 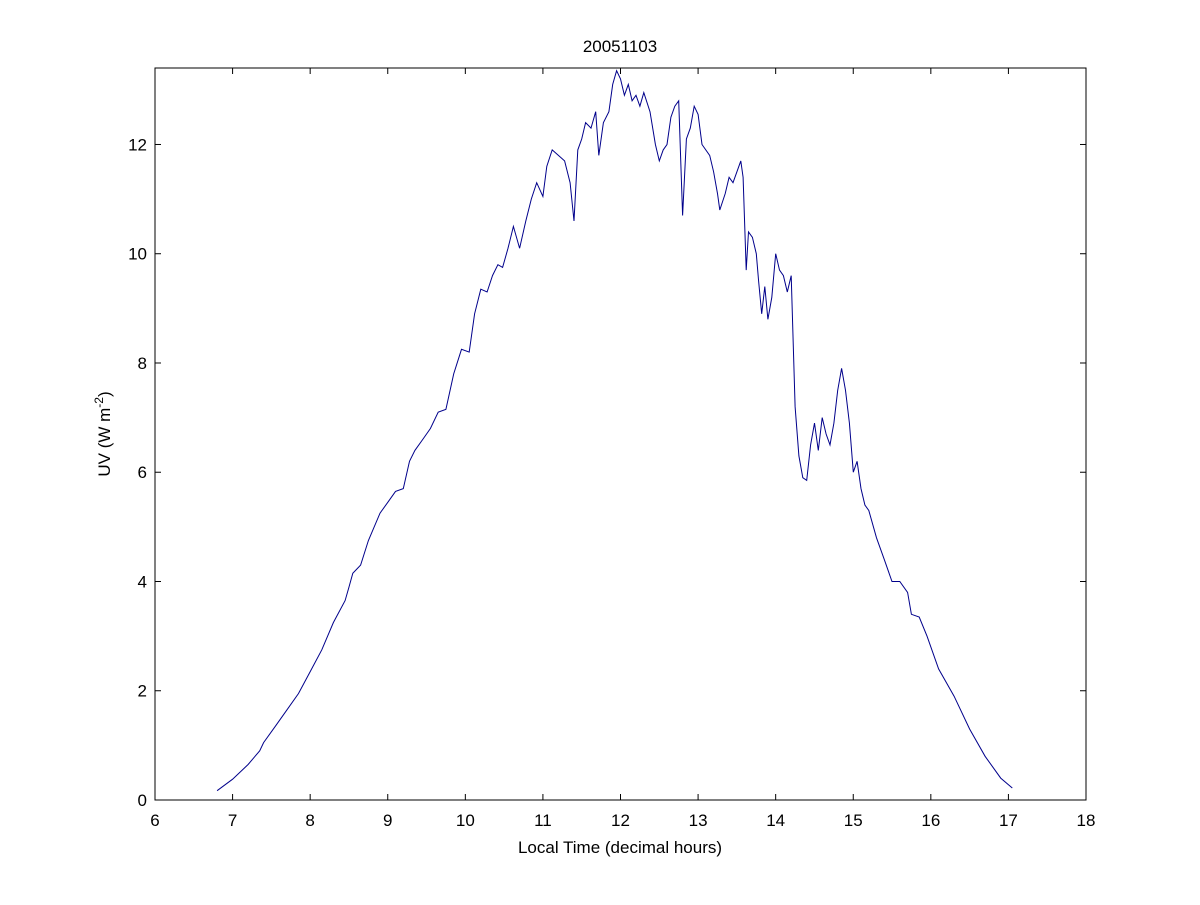 What do you see at coordinates (137, 144) in the screenshot?
I see `y-tick-label: 12` at bounding box center [137, 144].